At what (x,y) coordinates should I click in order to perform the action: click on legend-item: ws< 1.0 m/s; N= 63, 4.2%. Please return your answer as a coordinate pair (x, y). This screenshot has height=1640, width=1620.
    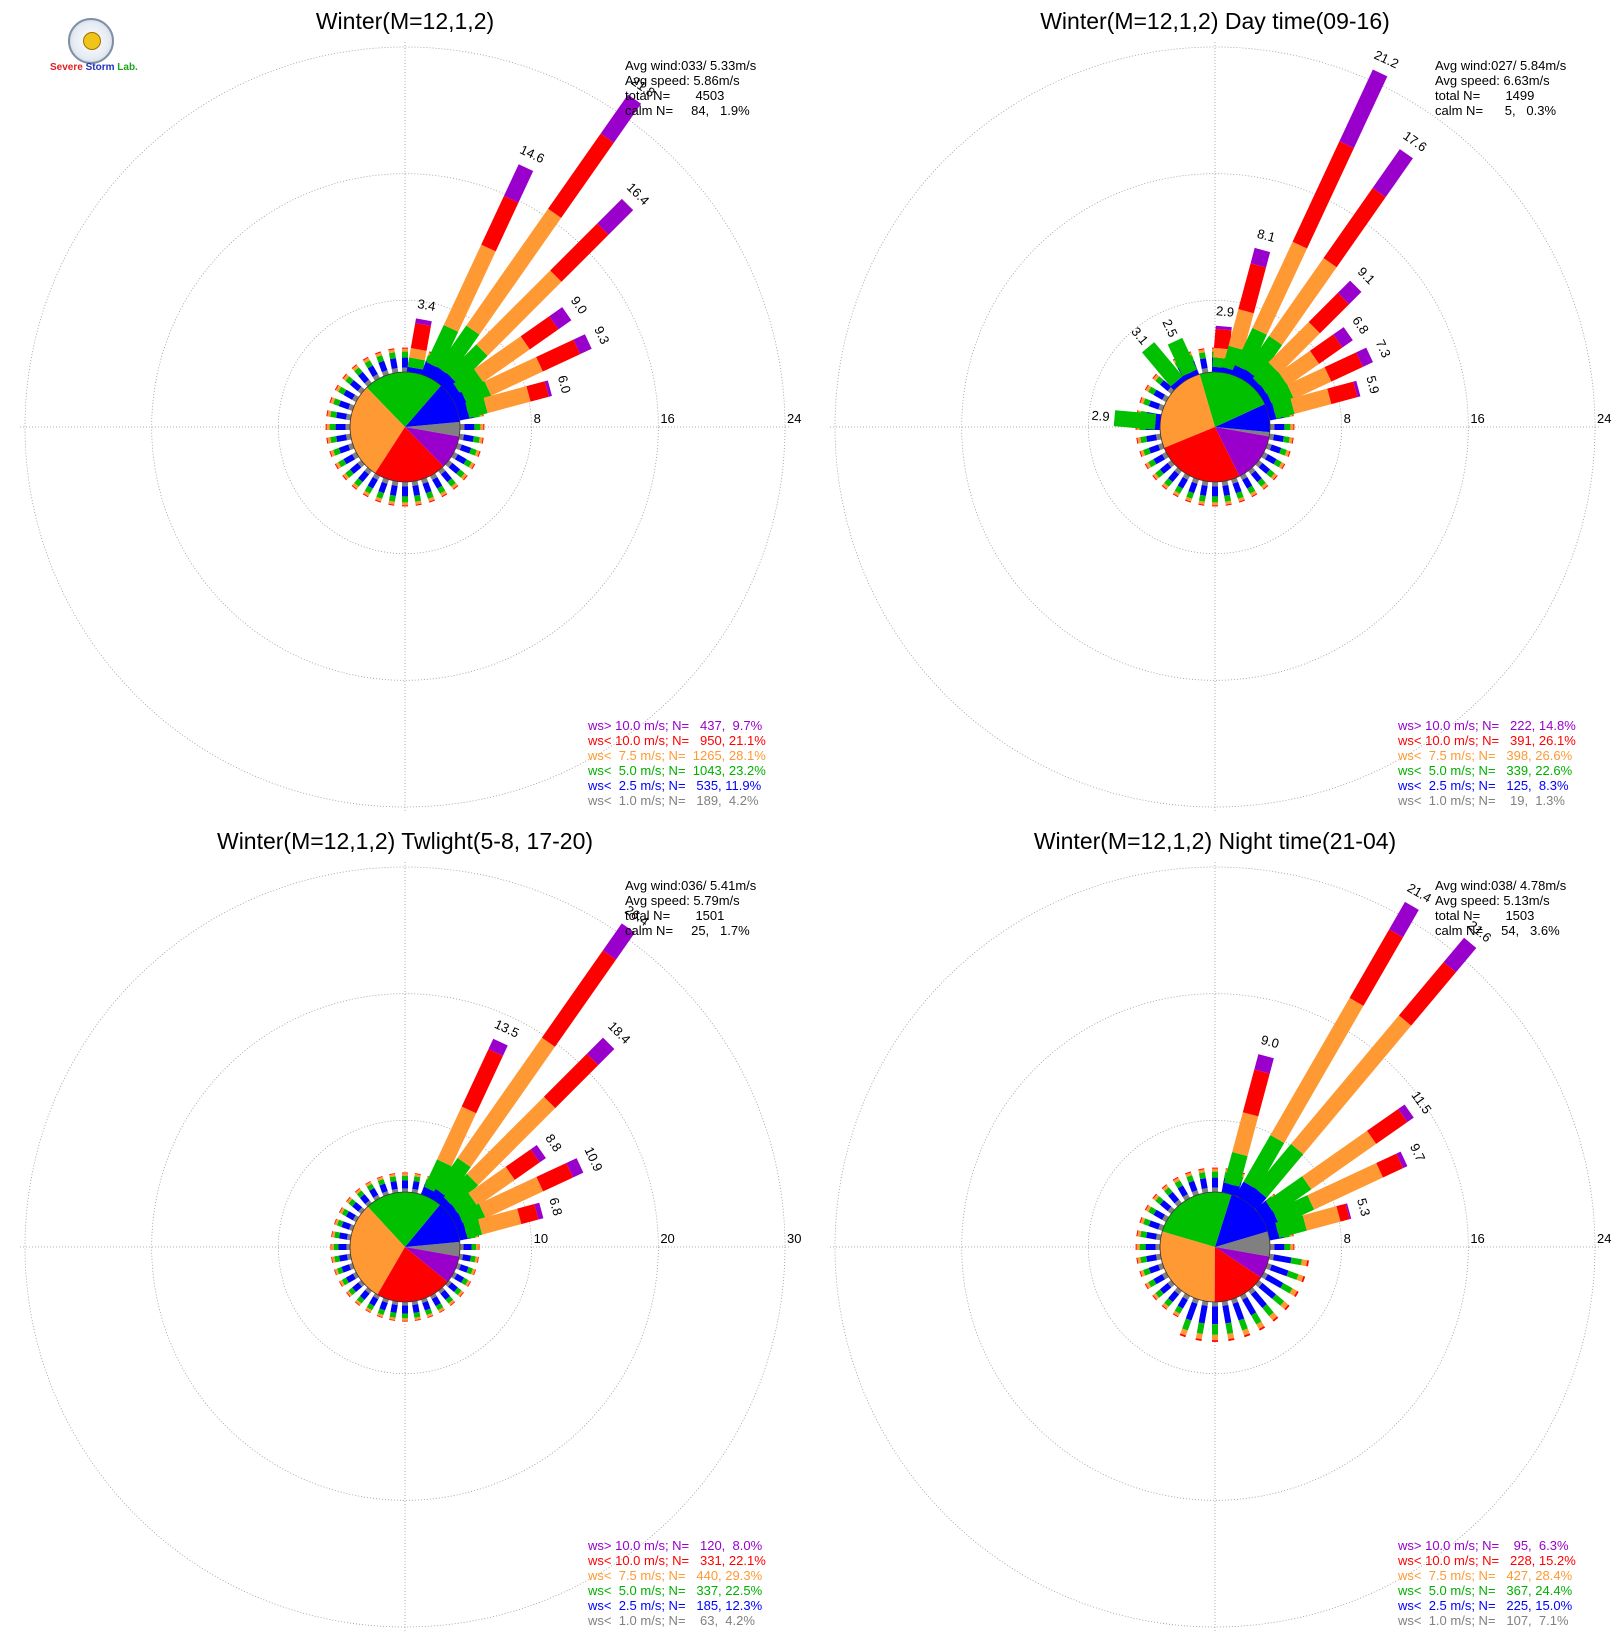
    Looking at the image, I should click on (671, 1620).